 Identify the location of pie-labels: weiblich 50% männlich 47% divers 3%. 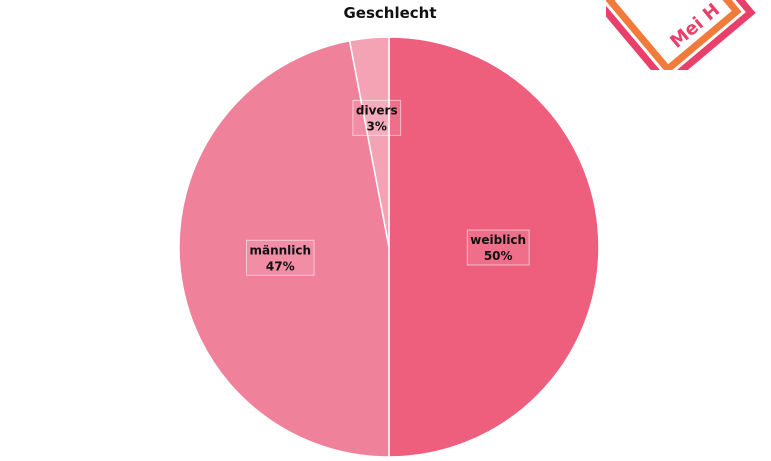
(387, 187).